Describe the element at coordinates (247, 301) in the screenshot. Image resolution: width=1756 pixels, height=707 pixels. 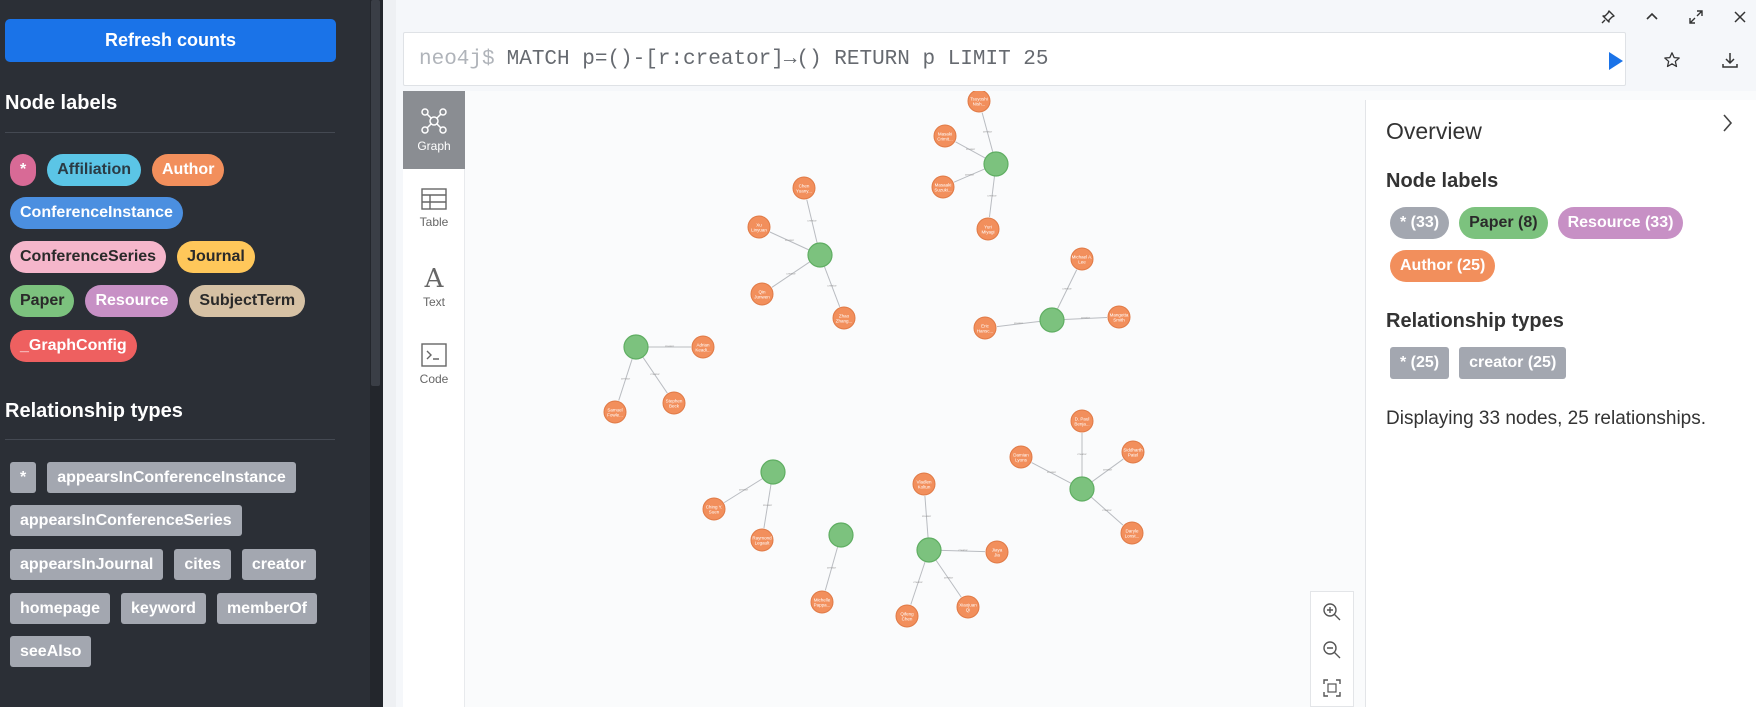
I see `node-label-chip-subjectterm: SubjectTerm` at that location.